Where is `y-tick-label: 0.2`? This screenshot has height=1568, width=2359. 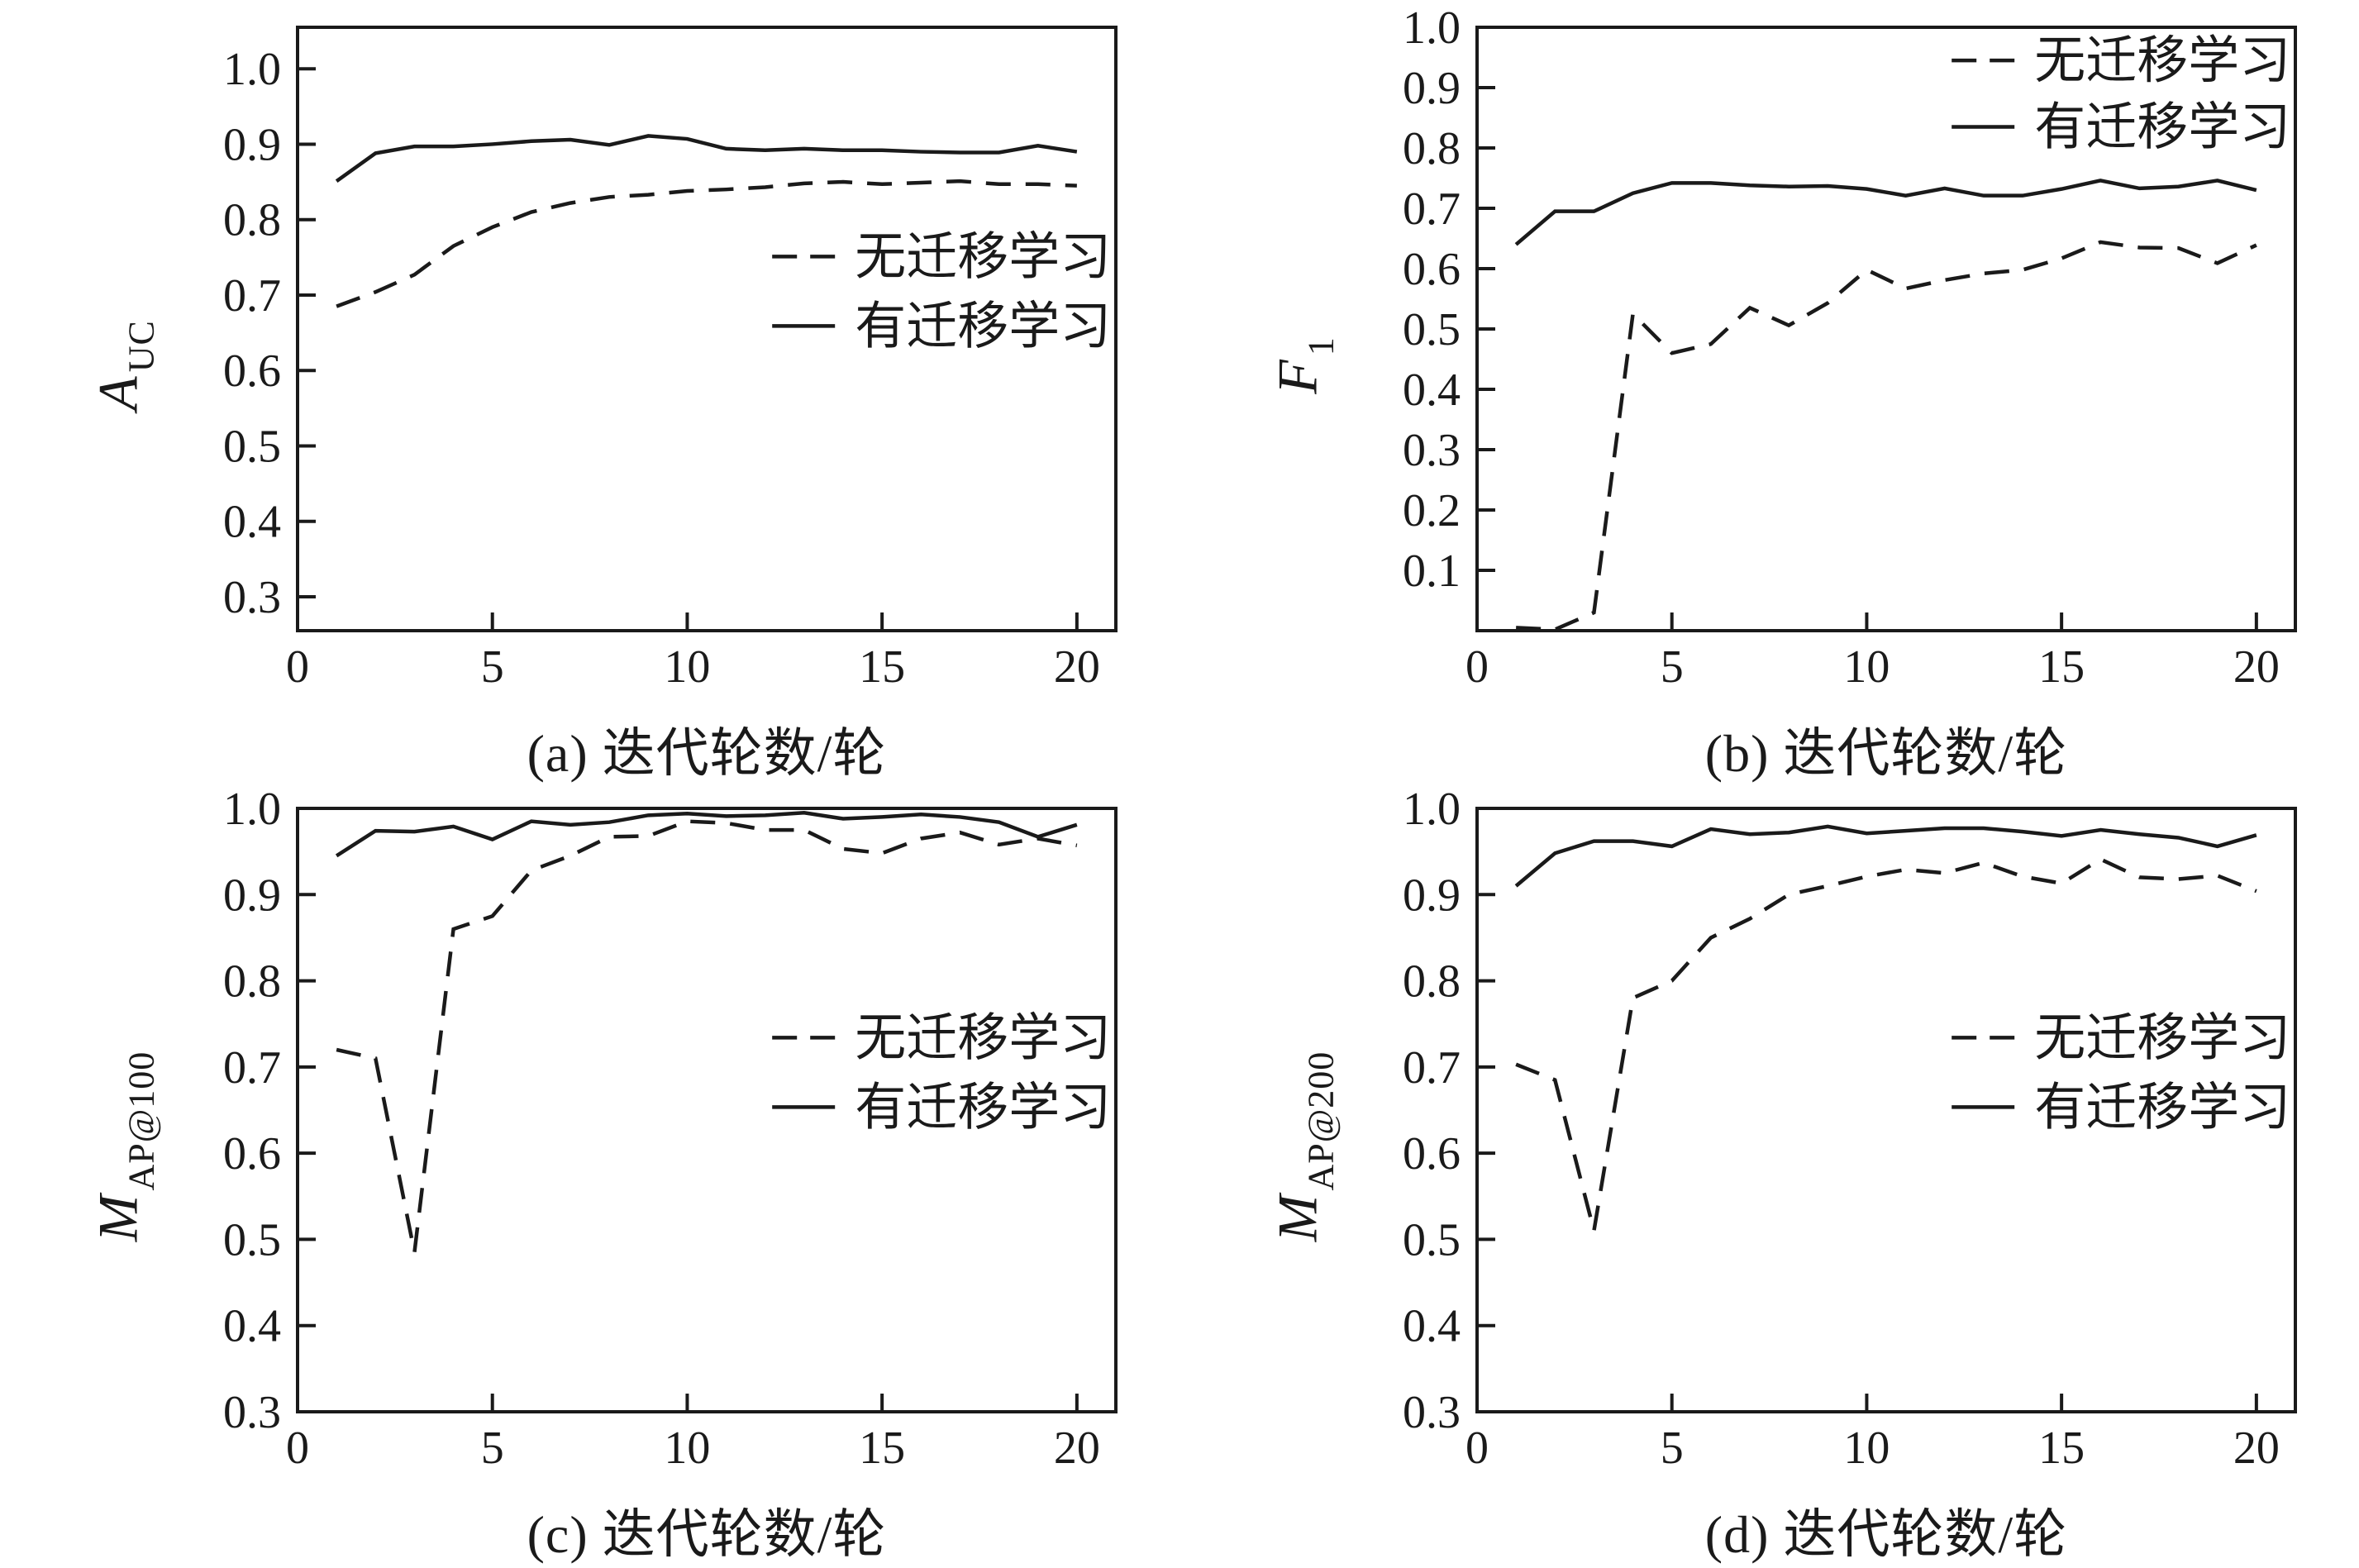 y-tick-label: 0.2 is located at coordinates (1432, 511).